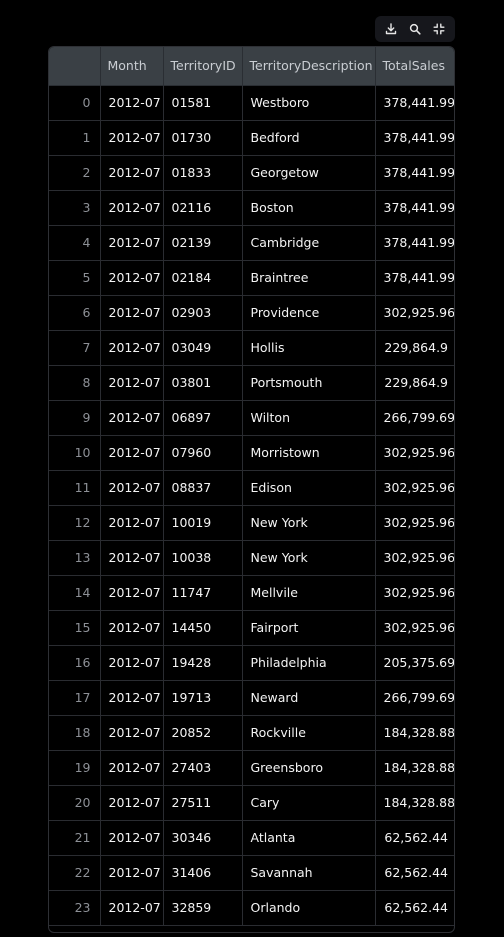 The image size is (504, 937). I want to click on territory-description-cell: Cary, so click(309, 803).